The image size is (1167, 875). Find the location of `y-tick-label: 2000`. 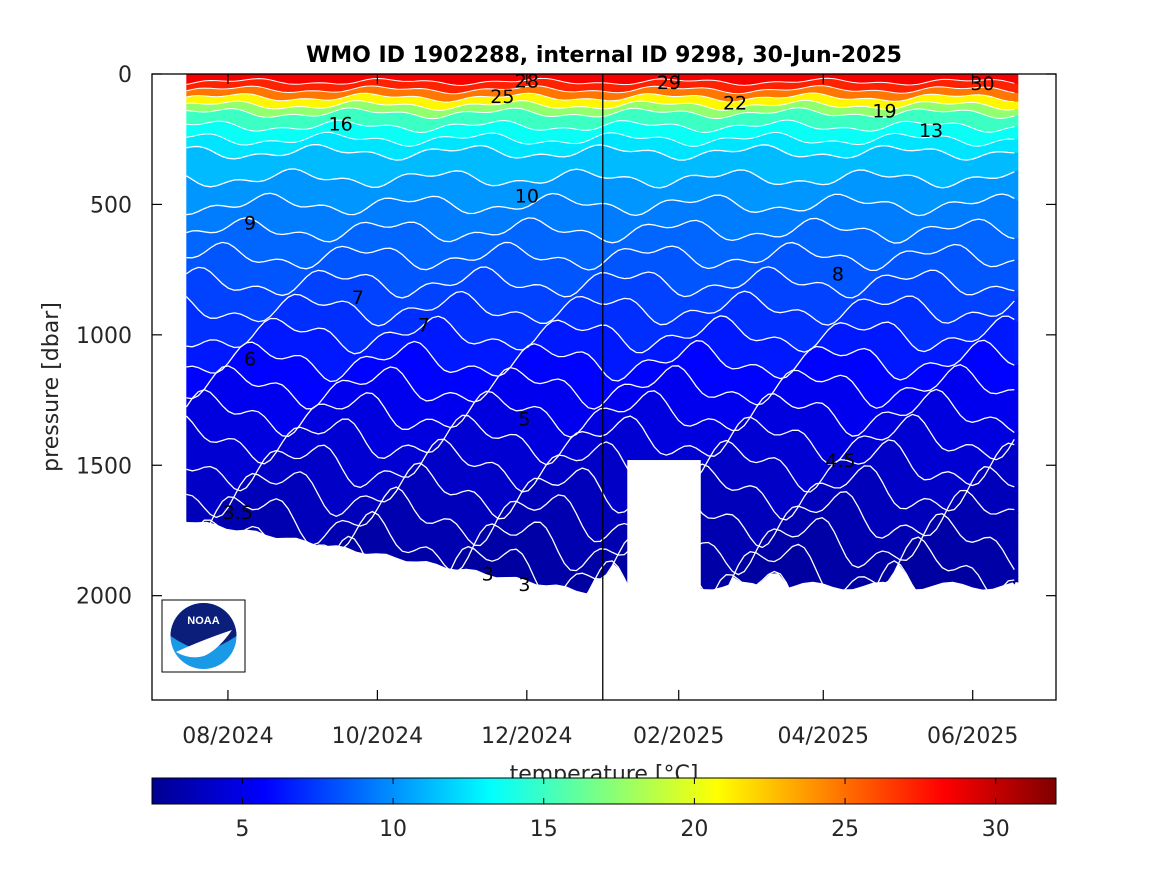

y-tick-label: 2000 is located at coordinates (104, 597).